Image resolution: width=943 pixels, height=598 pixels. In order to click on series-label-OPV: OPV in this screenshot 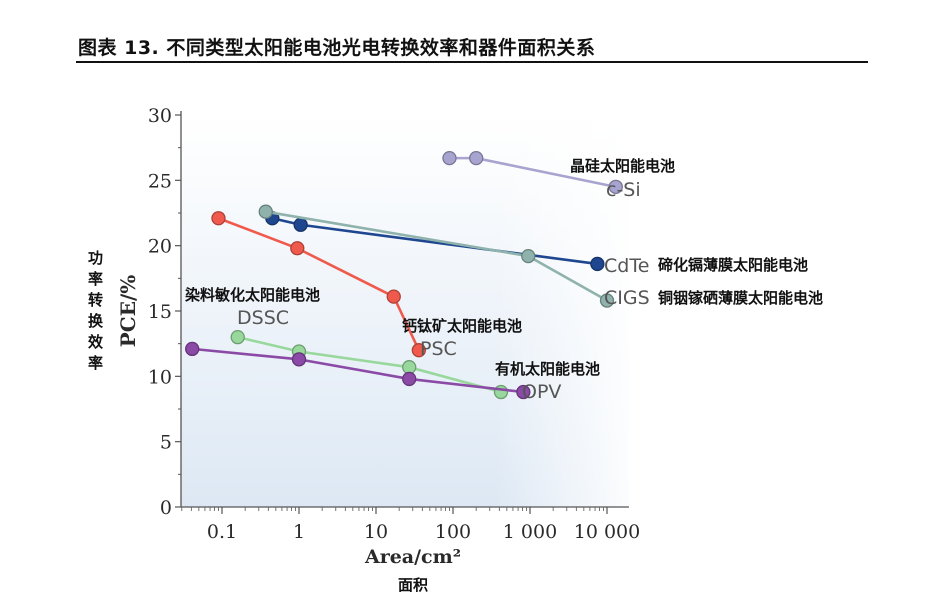, I will do `click(541, 392)`.